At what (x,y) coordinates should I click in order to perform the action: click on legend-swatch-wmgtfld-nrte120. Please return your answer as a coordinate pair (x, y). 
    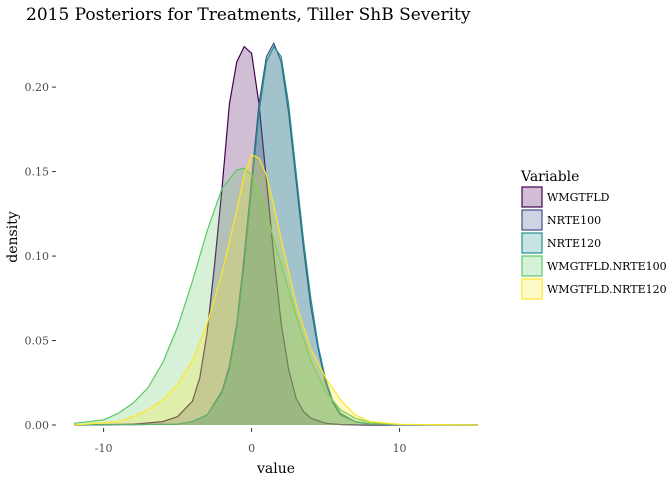
    Looking at the image, I should click on (532, 289).